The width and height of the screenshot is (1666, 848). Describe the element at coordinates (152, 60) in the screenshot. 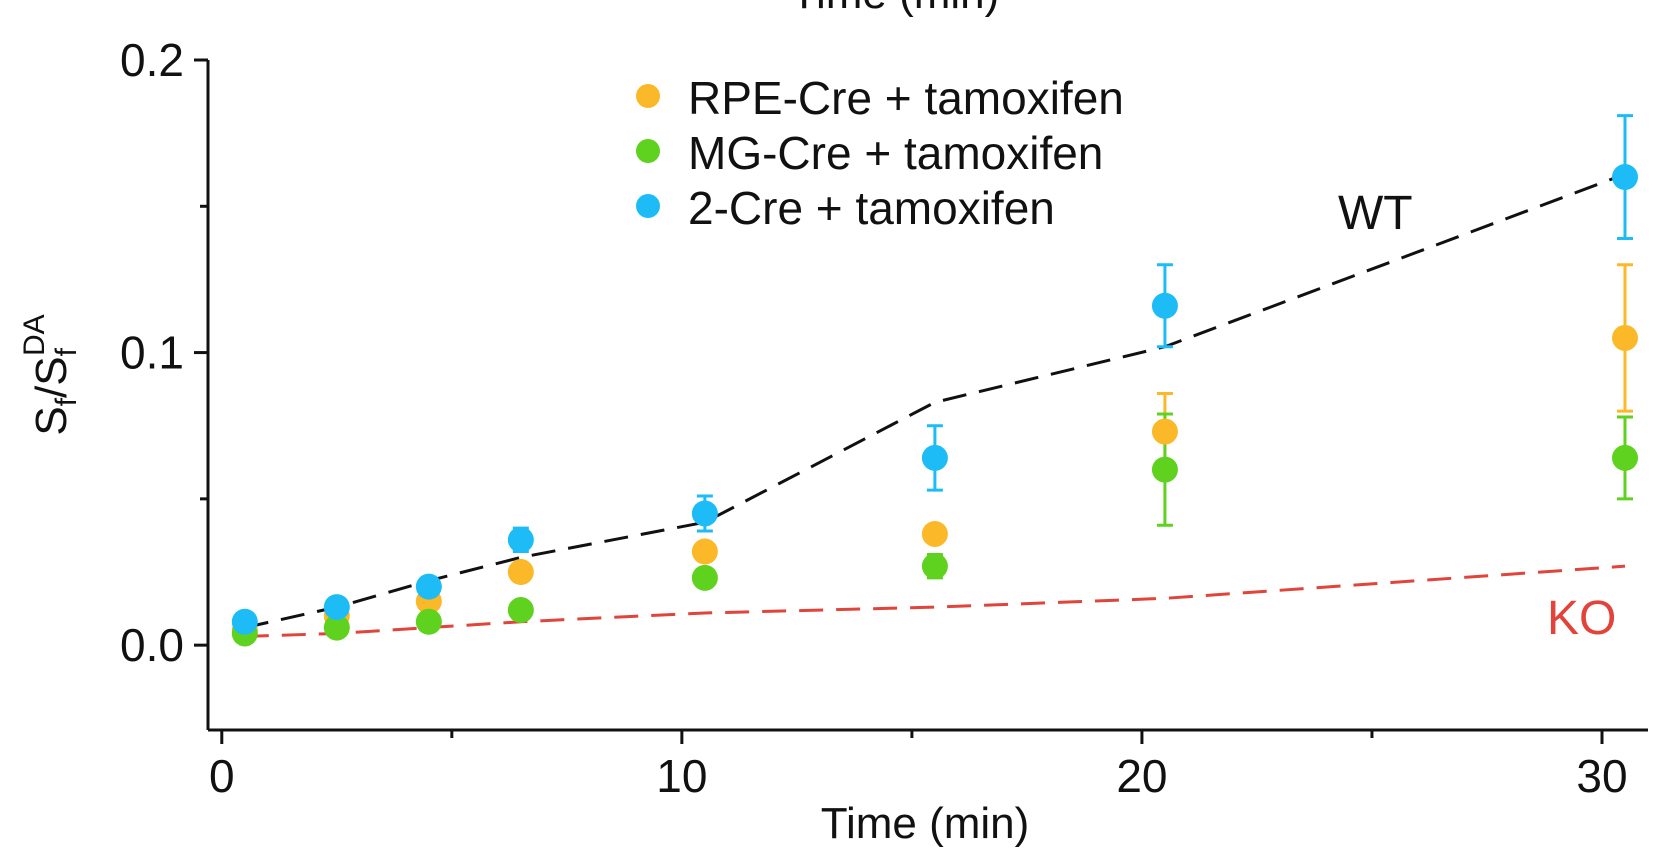

I see `y-tick-label: 0.2` at that location.